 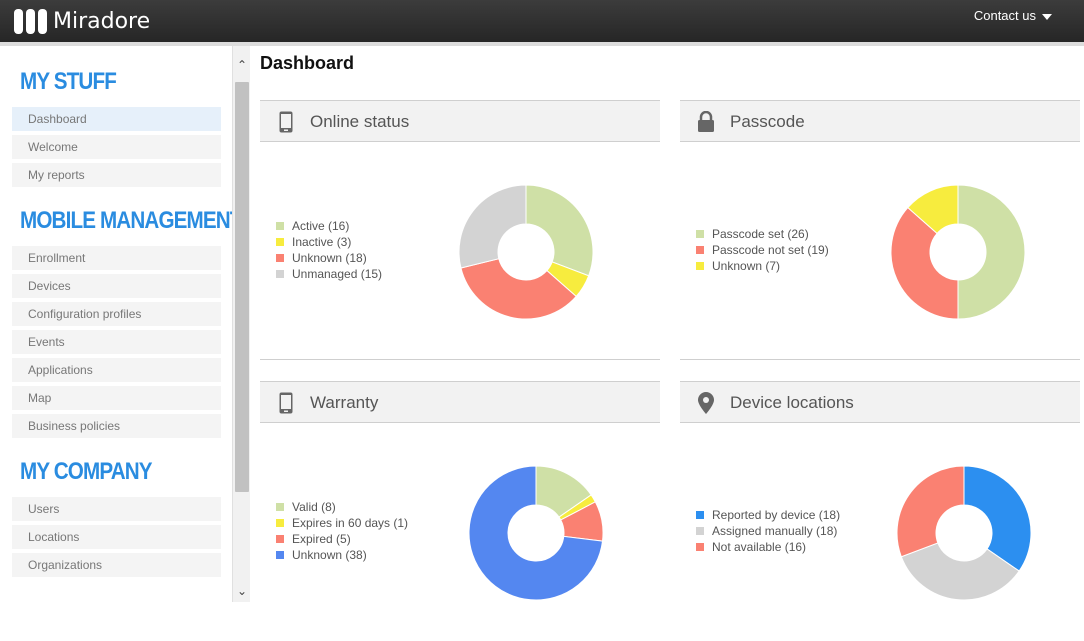 I want to click on scroll-down-icon: ⌄, so click(x=242, y=591).